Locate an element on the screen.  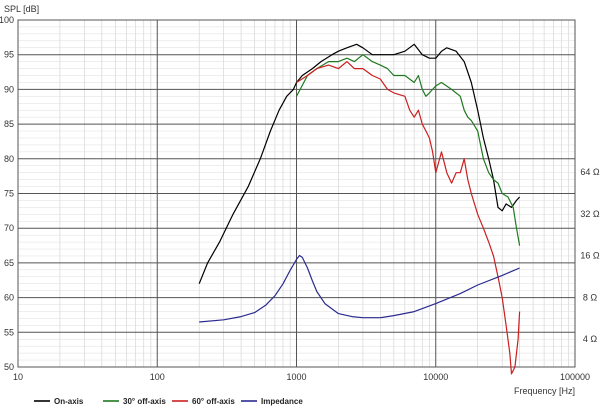
x-tick-label: 1000 is located at coordinates (296, 377).